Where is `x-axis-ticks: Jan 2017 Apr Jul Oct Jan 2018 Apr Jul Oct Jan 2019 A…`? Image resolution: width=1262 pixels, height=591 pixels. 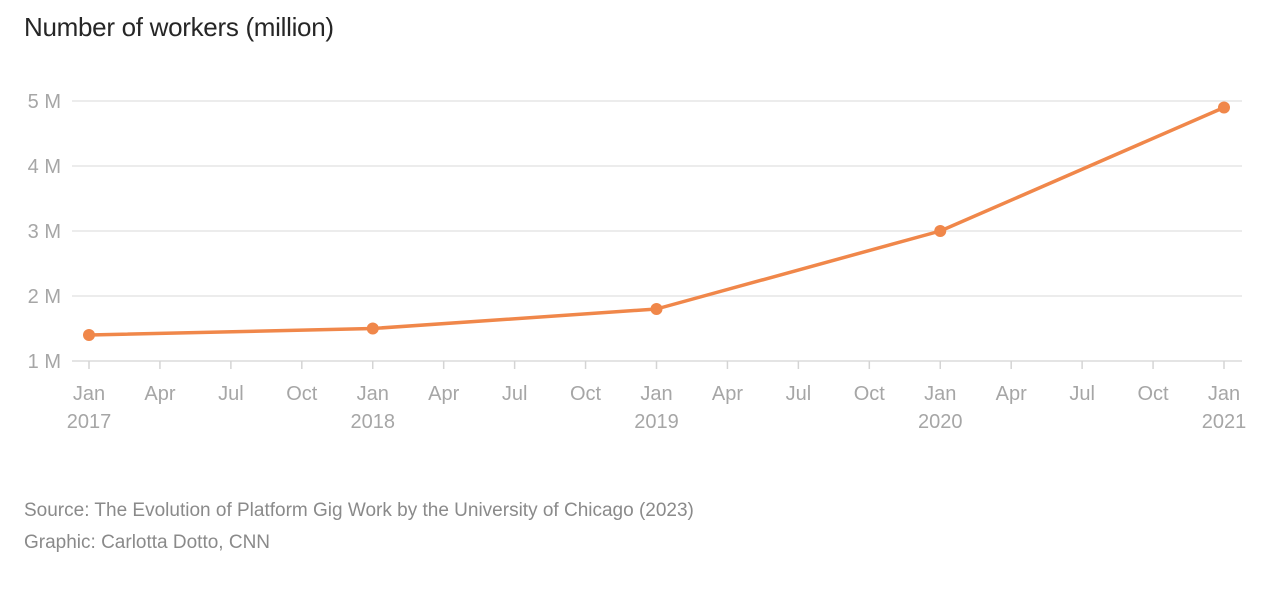 x-axis-ticks: Jan 2017 Apr Jul Oct Jan 2018 Apr Jul Oct Jan 2019 A… is located at coordinates (657, 397).